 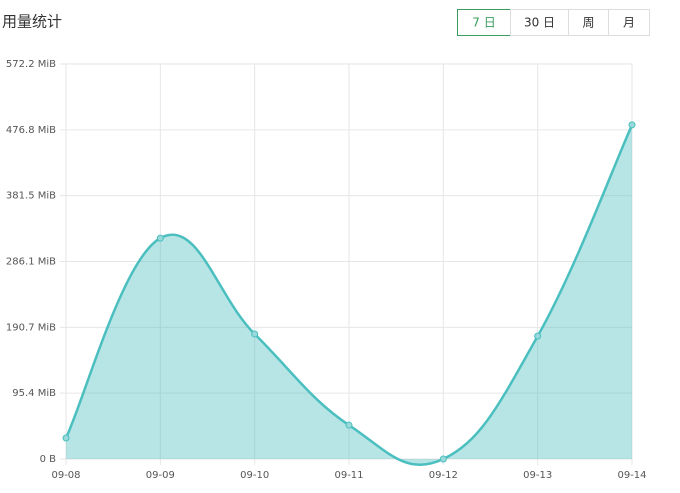 What do you see at coordinates (31, 130) in the screenshot?
I see `y-tick-label: 476.8 MiB` at bounding box center [31, 130].